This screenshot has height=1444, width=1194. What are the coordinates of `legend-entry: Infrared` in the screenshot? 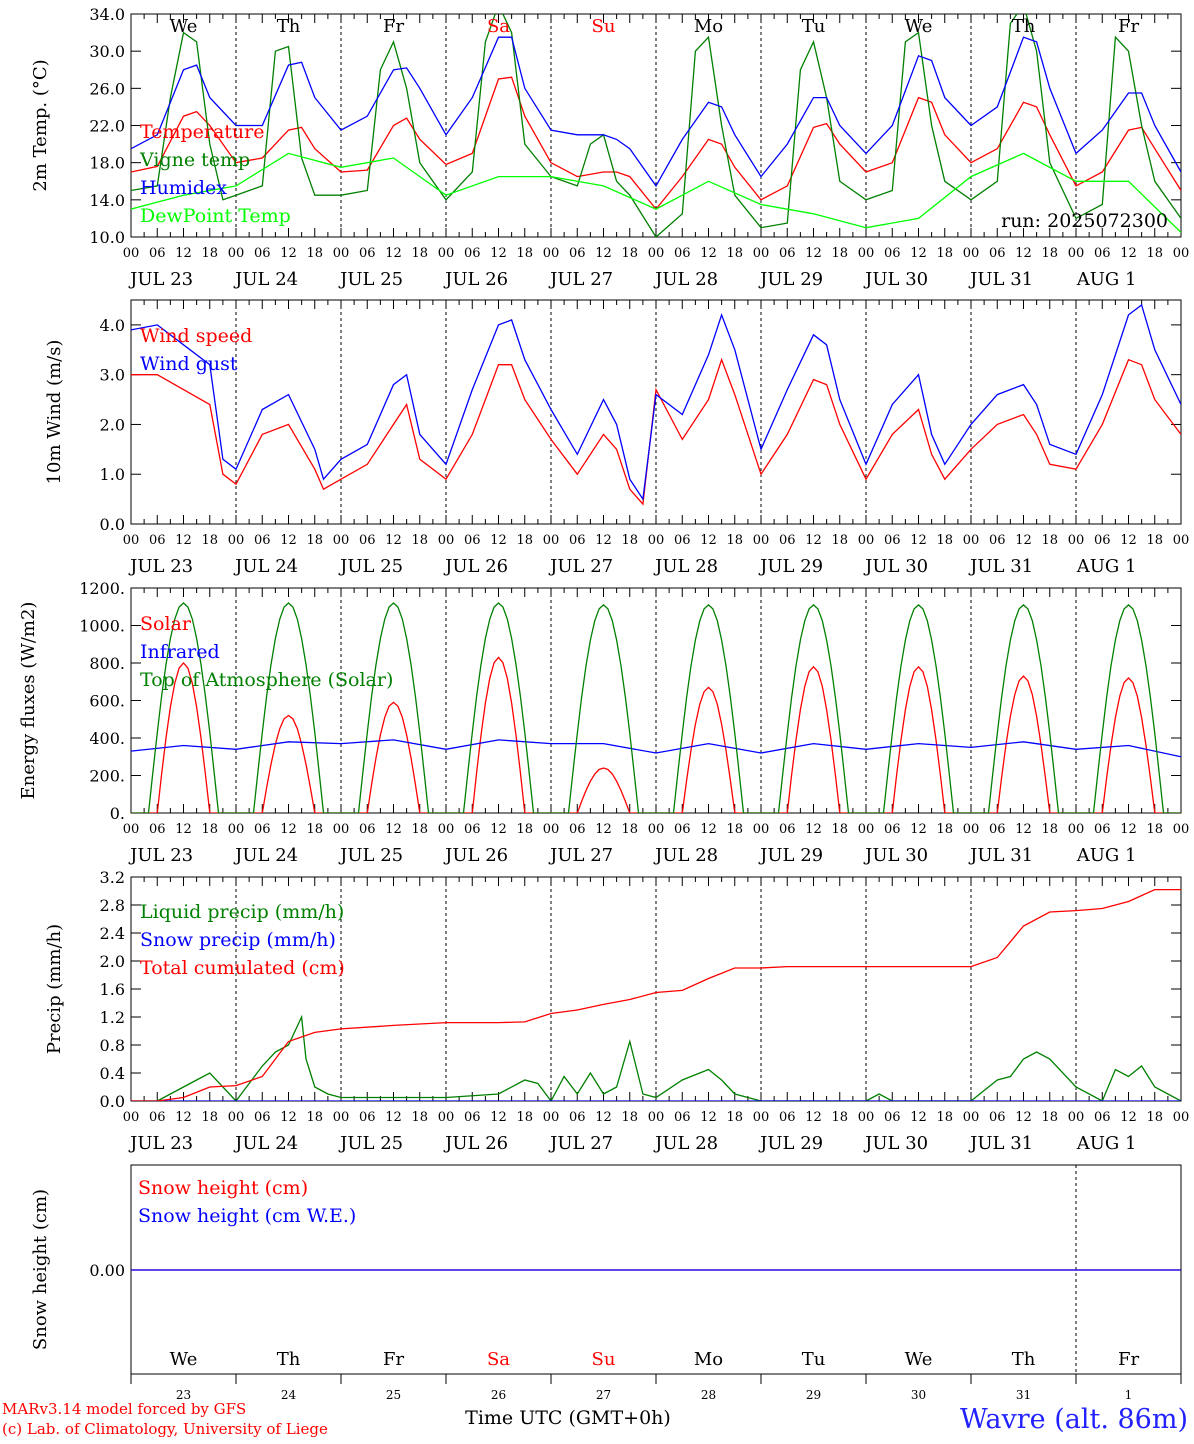 It's located at (180, 652).